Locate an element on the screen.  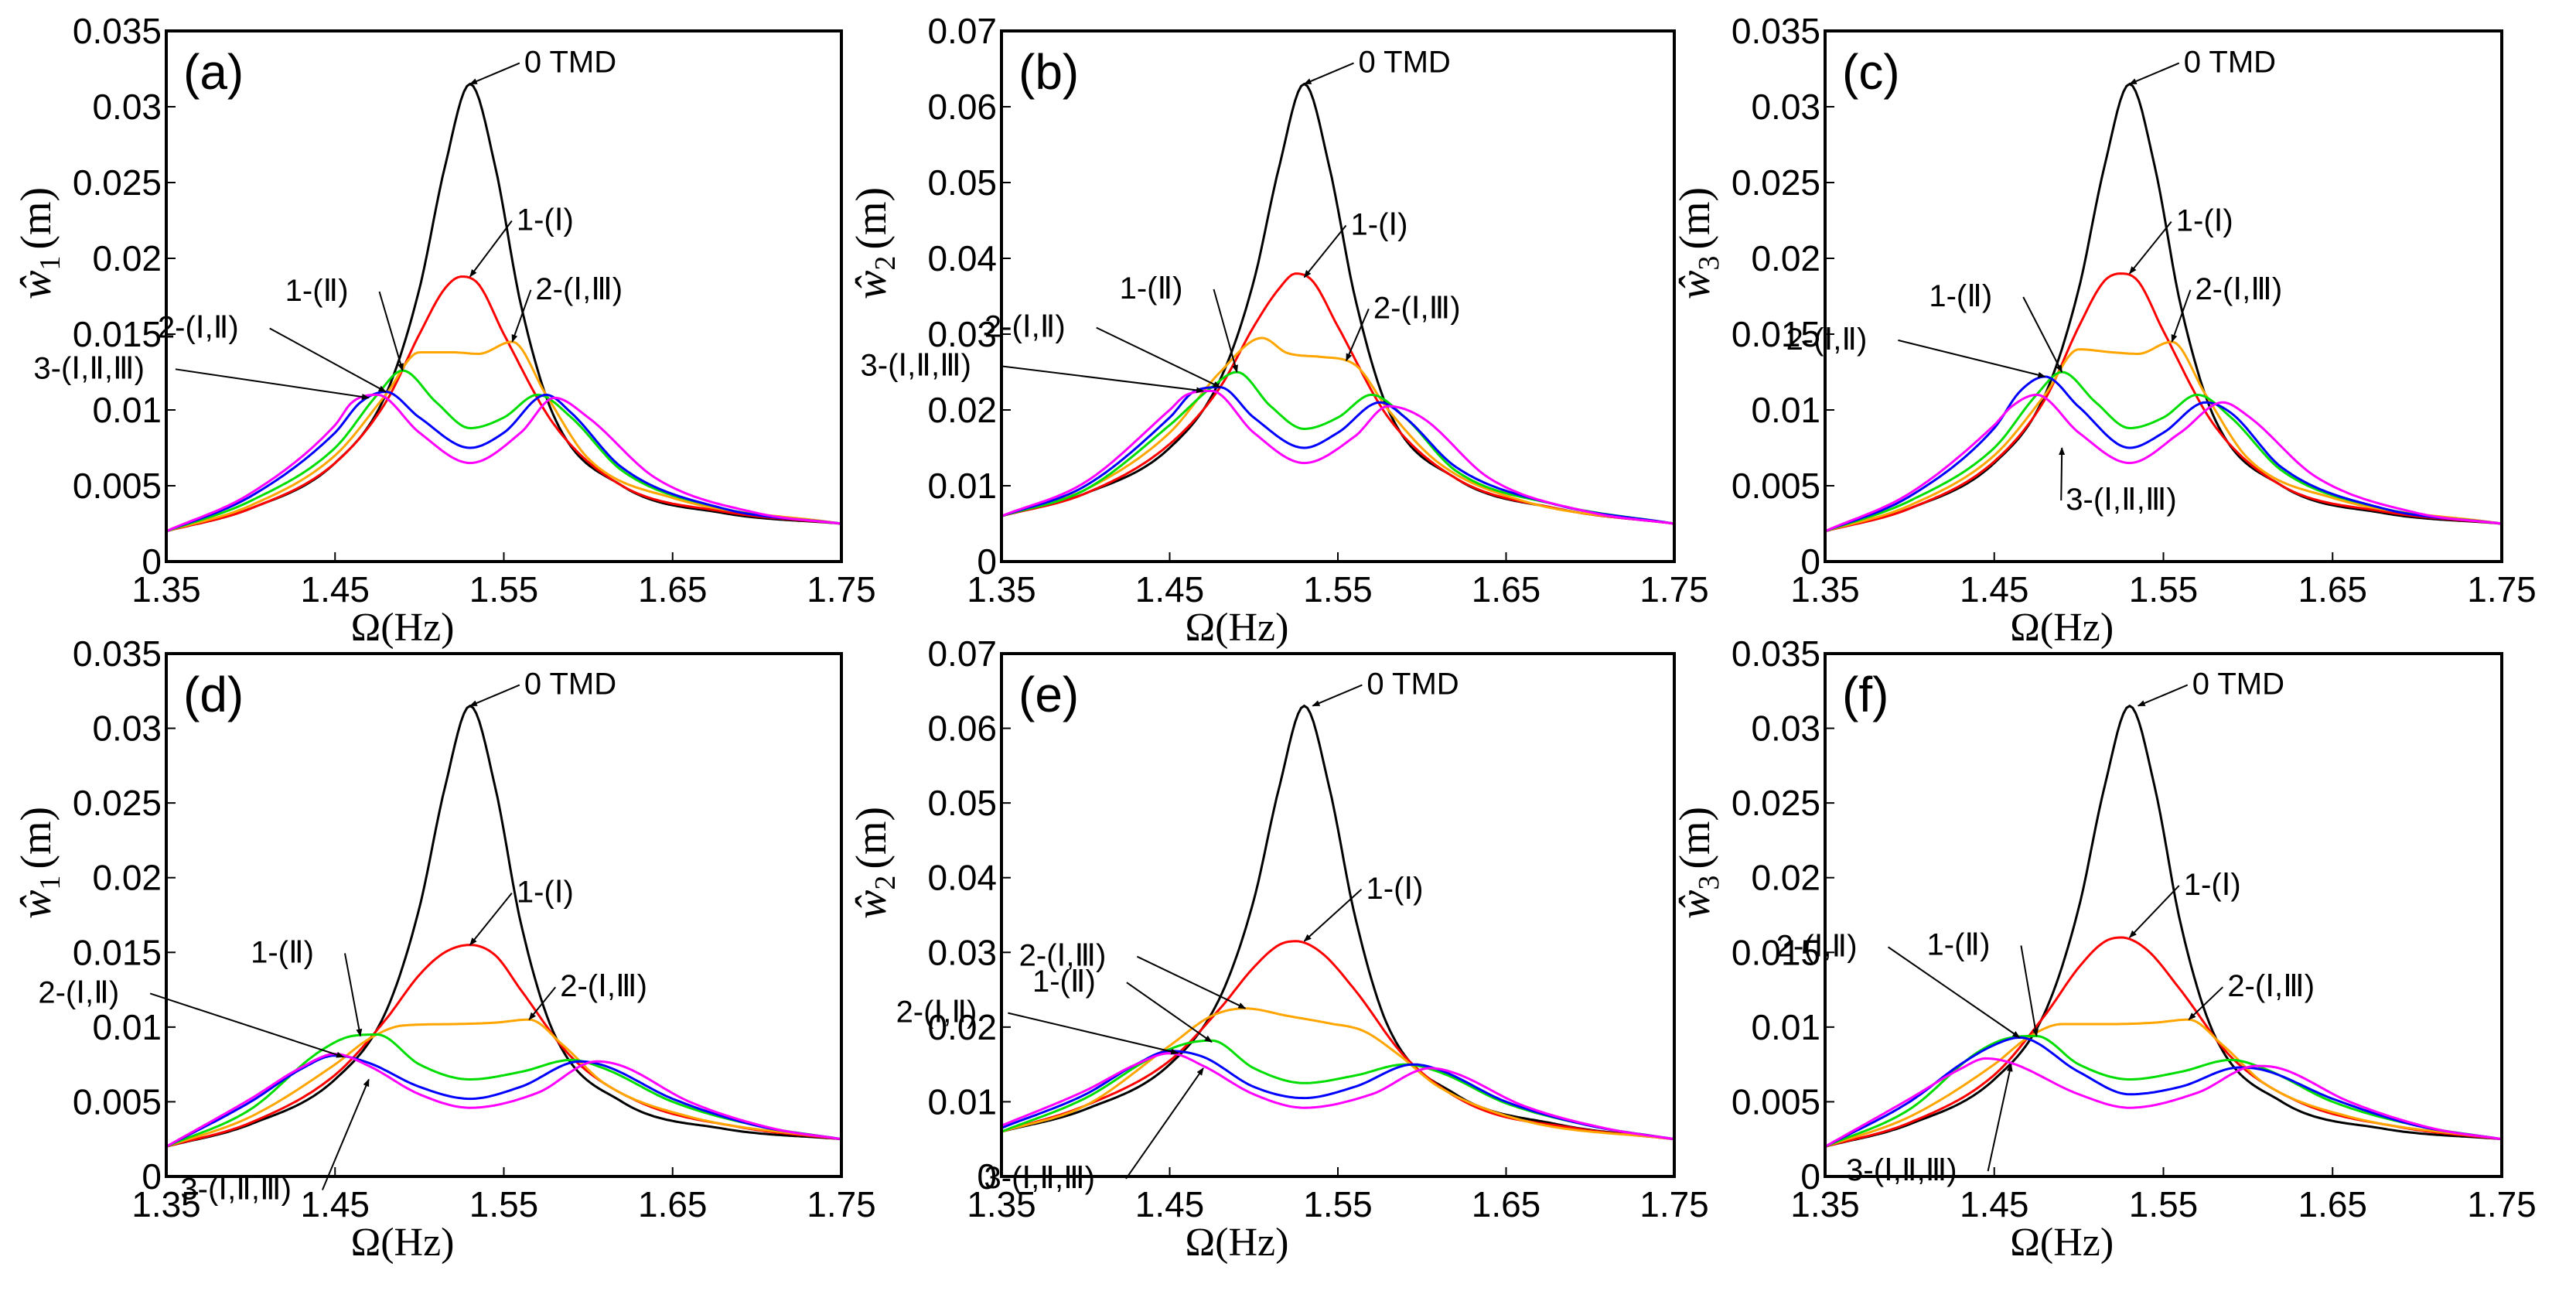
y-tick-label: 0.06 is located at coordinates (962, 729).